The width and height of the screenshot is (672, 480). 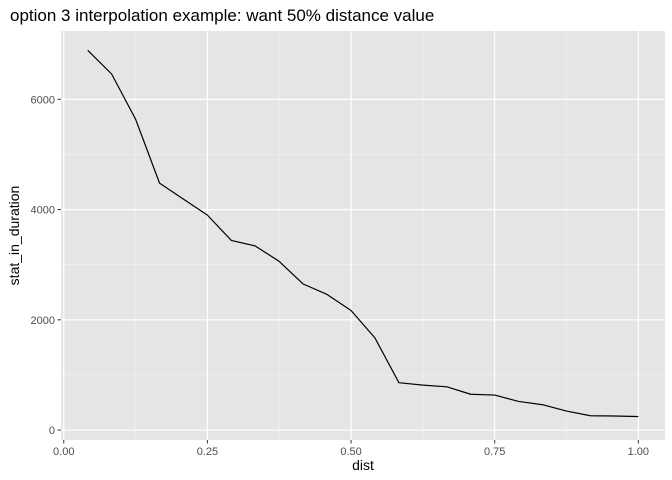 I want to click on x-tick-label: 0.50, so click(x=350, y=452).